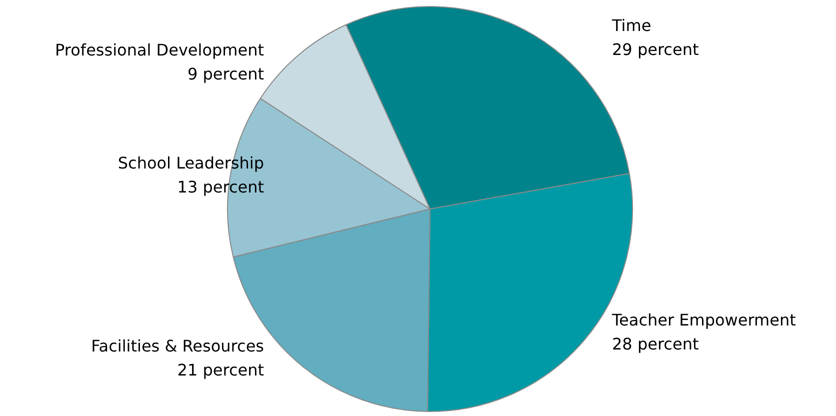 The width and height of the screenshot is (836, 416). I want to click on data-label: 13 percent, so click(220, 187).